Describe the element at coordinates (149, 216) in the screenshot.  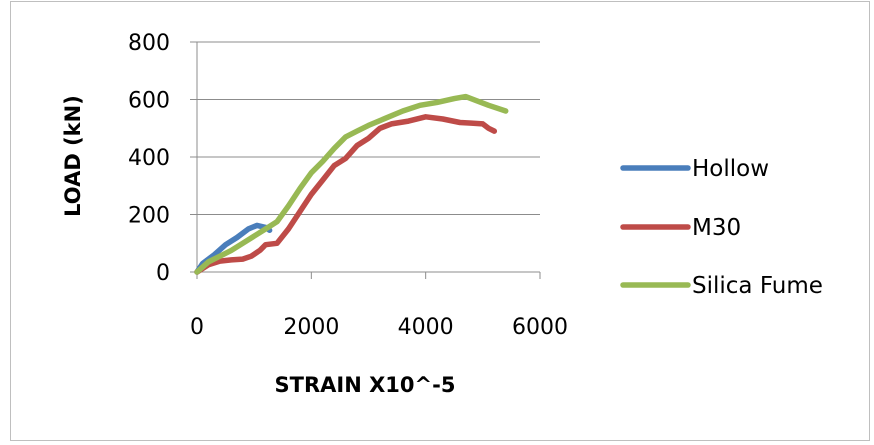
I see `y-tick-label: 200` at that location.